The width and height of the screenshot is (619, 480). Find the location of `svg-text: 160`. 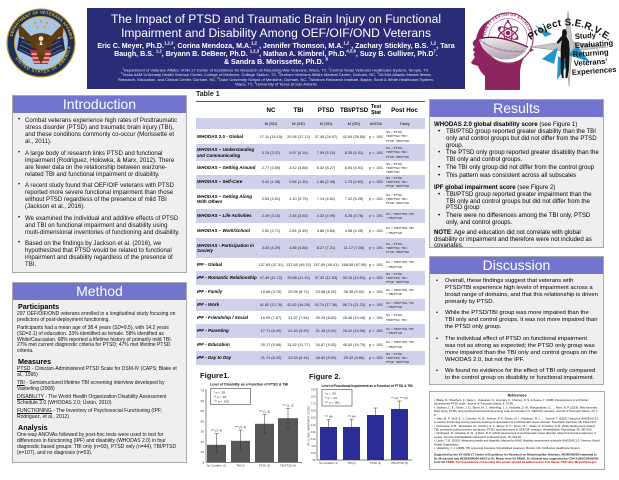

svg-text: 160 is located at coordinates (313, 411).